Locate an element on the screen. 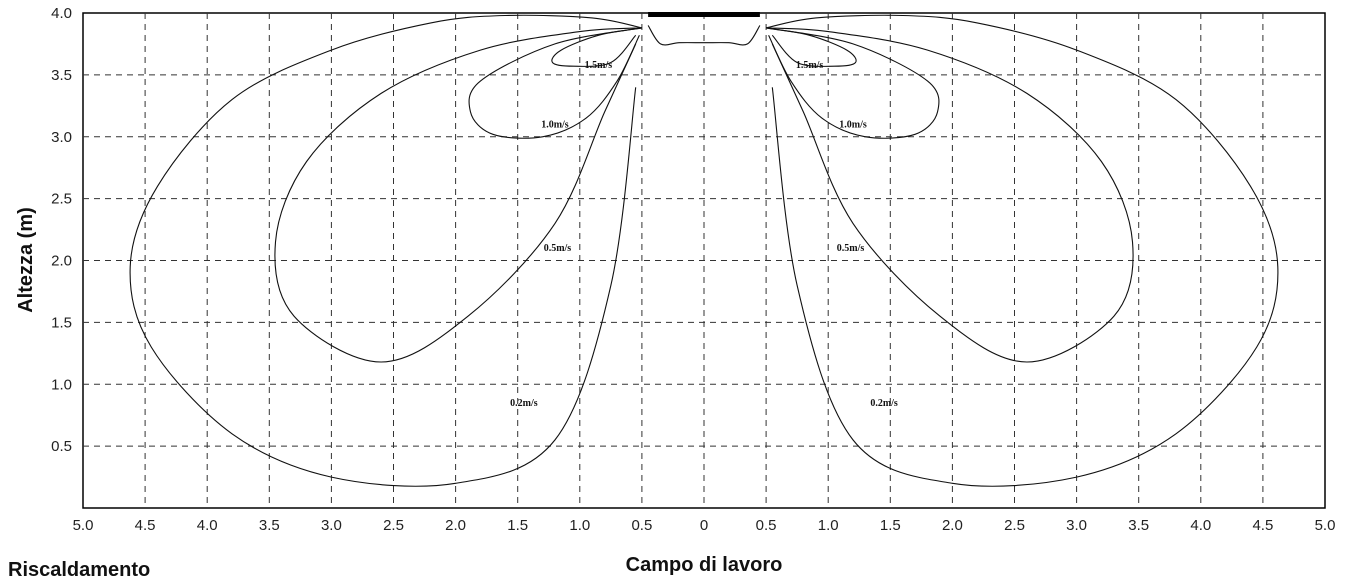 The width and height of the screenshot is (1352, 582). contour-1.5m/s-left is located at coordinates (596, 47).